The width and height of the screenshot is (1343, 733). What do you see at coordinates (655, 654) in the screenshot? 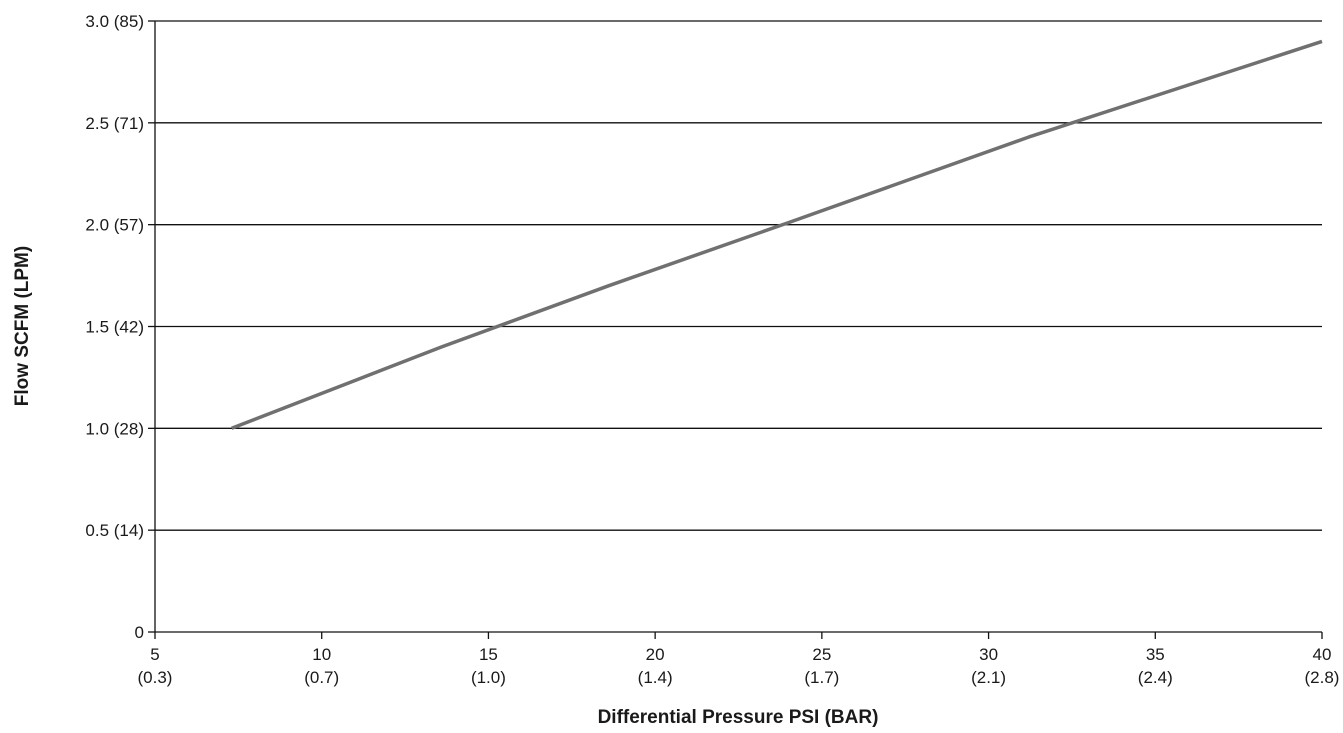
I see `x-tick-label: 20` at bounding box center [655, 654].